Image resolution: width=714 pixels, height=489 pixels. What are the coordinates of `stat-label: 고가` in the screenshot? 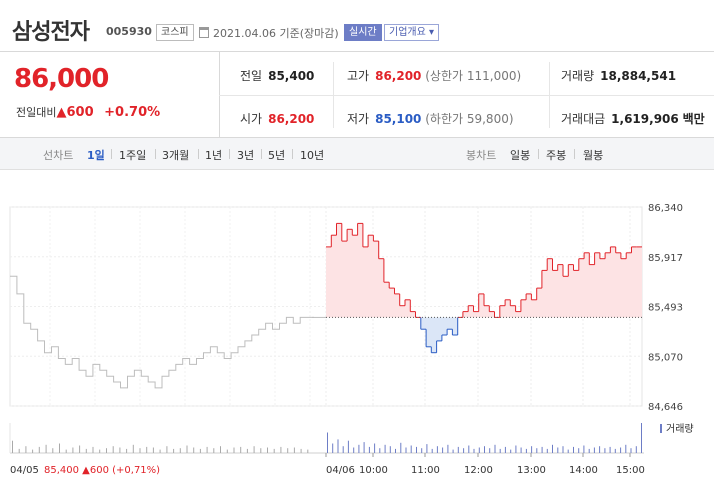 It's located at (358, 76).